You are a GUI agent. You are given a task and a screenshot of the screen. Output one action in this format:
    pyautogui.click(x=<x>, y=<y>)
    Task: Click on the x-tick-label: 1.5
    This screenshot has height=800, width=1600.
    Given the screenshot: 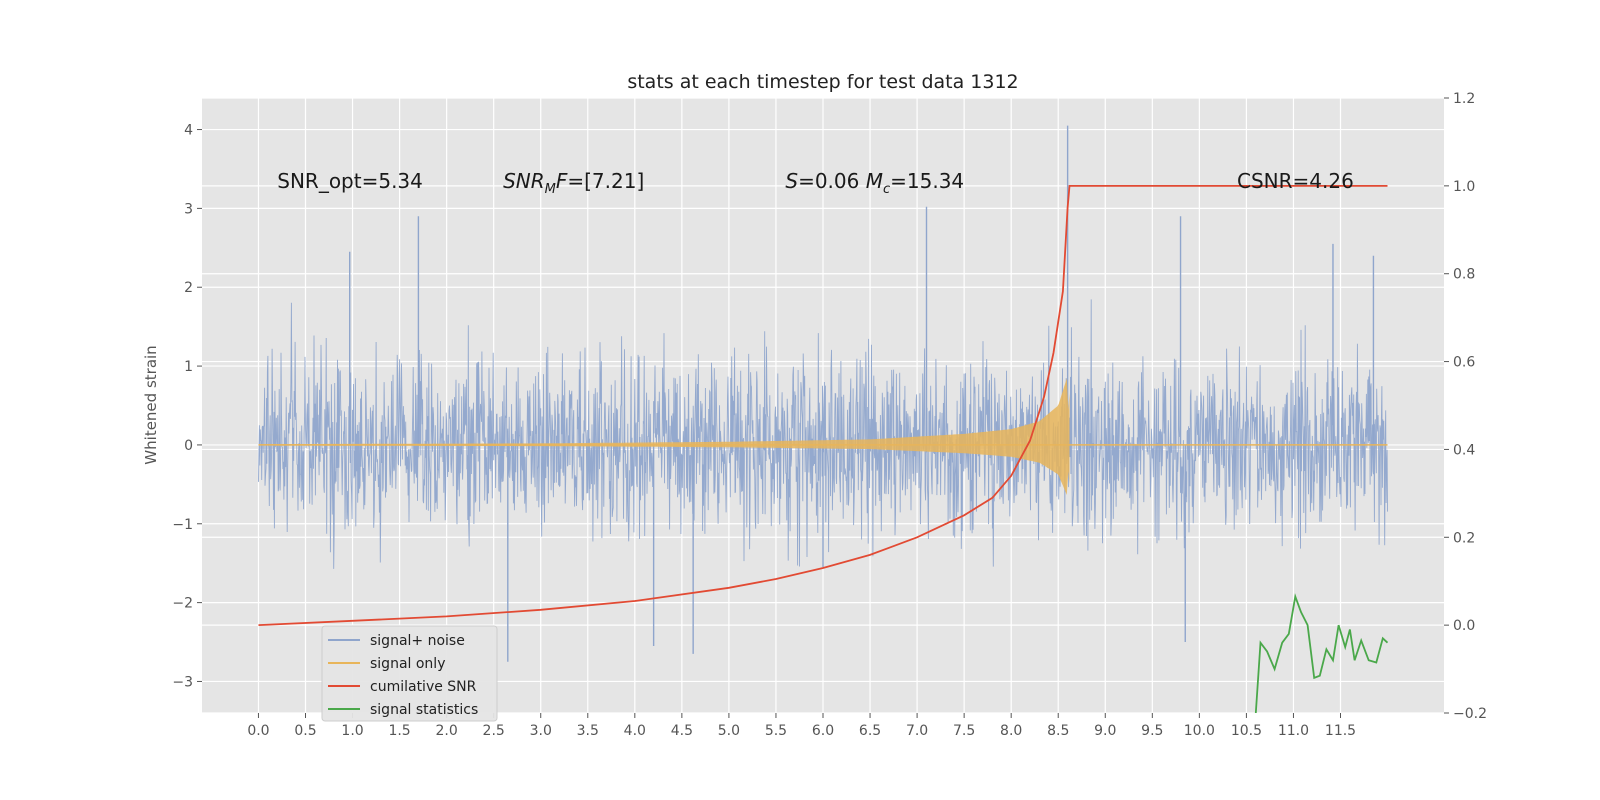 What is the action you would take?
    pyautogui.click(x=399, y=731)
    